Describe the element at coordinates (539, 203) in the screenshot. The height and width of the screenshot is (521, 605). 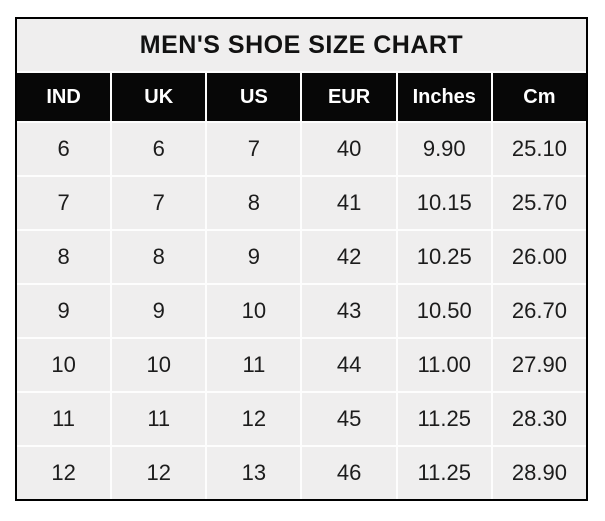
I see `table-cell: 25.70` at that location.